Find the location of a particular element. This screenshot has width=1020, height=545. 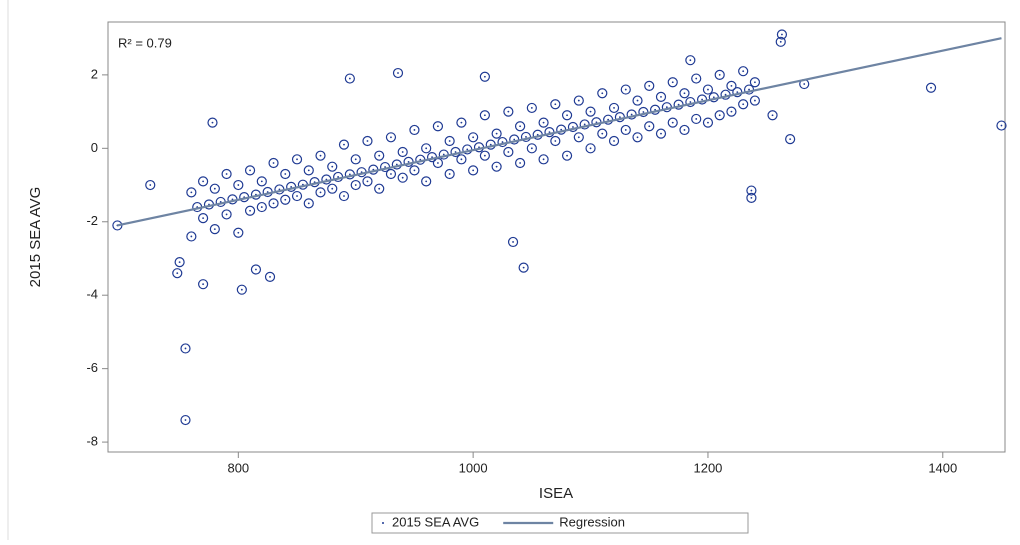

y-tick-label: 2 is located at coordinates (94, 73).